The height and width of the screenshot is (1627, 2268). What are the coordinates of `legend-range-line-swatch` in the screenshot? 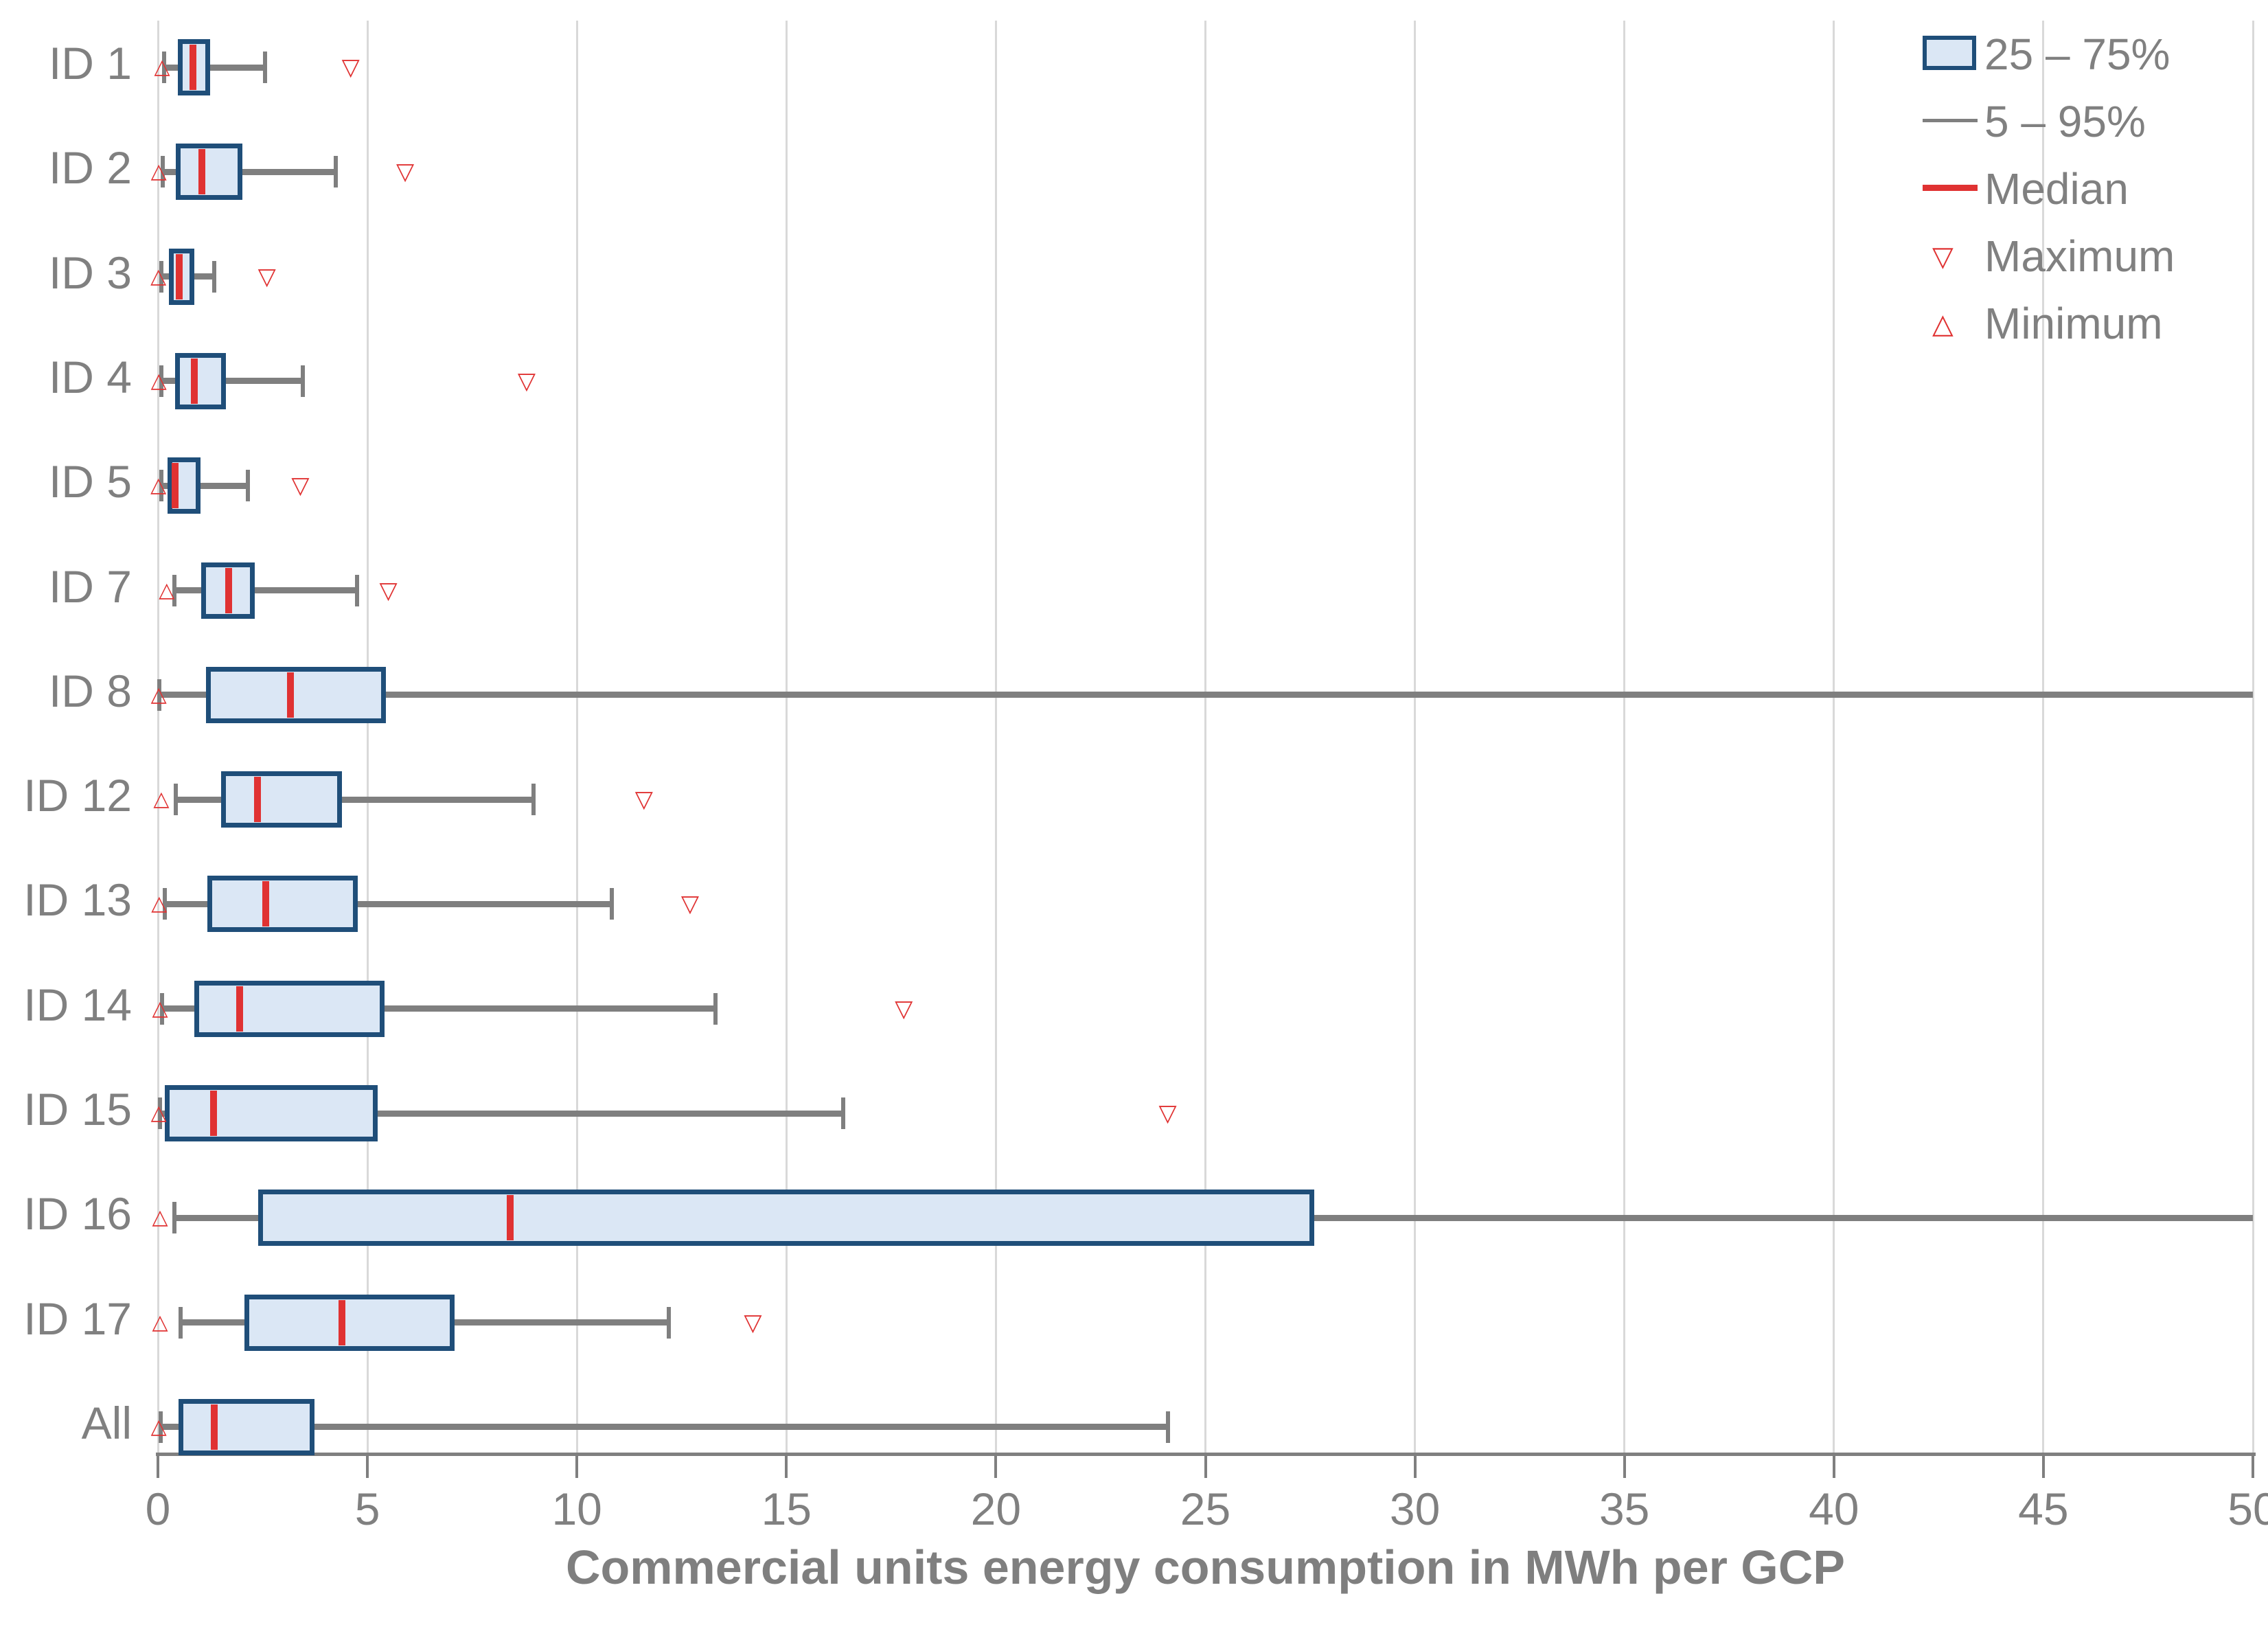 It's located at (1950, 120).